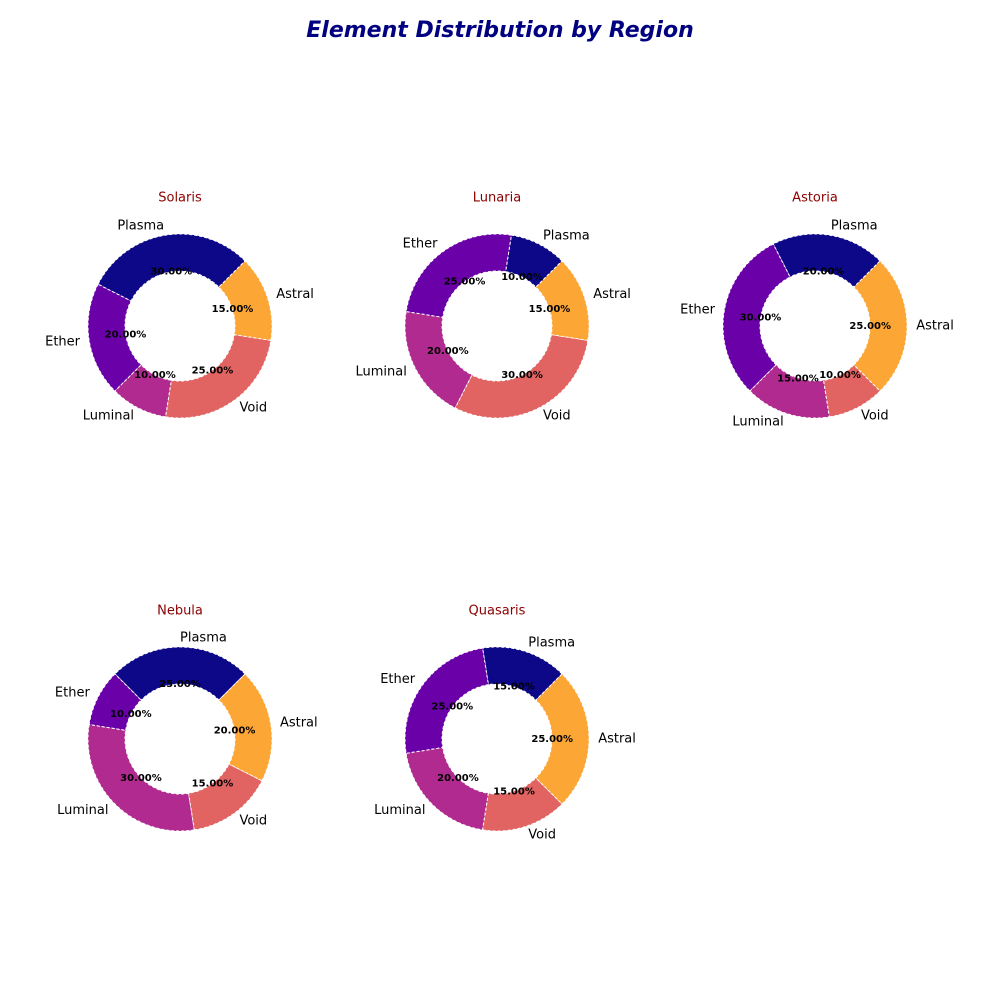 The image size is (1000, 1000). I want to click on pie-title: Astoria, so click(815, 198).